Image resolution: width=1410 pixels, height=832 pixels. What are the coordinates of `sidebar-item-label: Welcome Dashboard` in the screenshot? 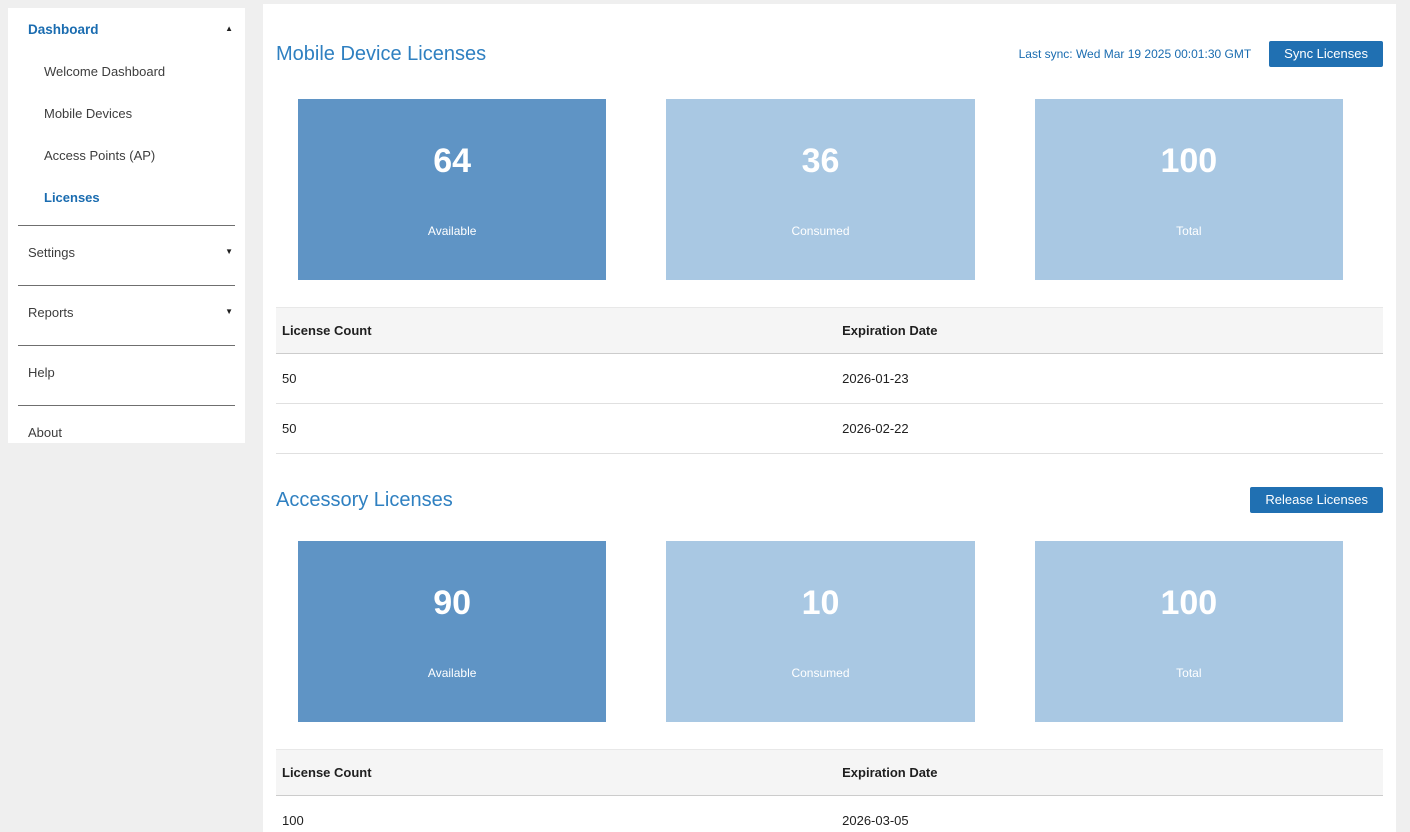 It's located at (105, 71).